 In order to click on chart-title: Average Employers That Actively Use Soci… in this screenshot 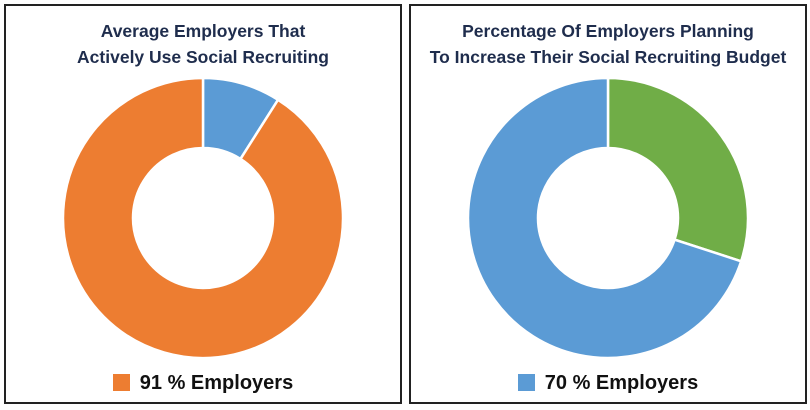, I will do `click(203, 44)`.